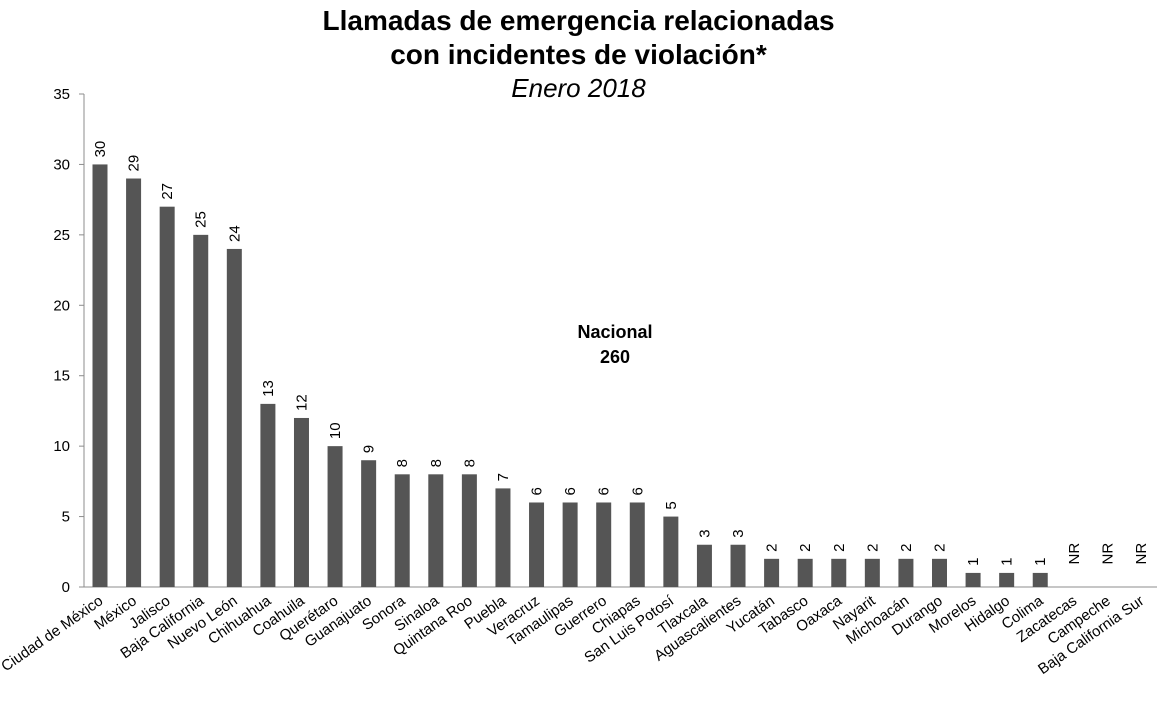  Describe the element at coordinates (61, 446) in the screenshot. I see `y-tick-label: 10` at that location.